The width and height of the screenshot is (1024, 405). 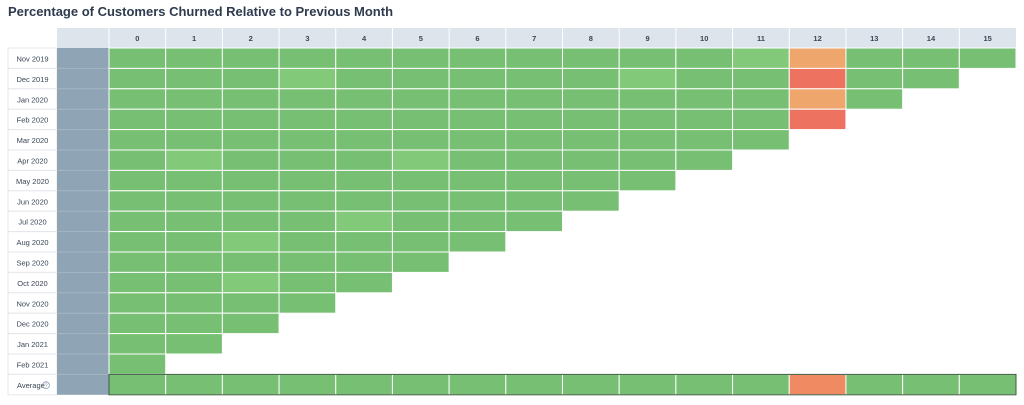 I want to click on average-label: Average, so click(x=31, y=385).